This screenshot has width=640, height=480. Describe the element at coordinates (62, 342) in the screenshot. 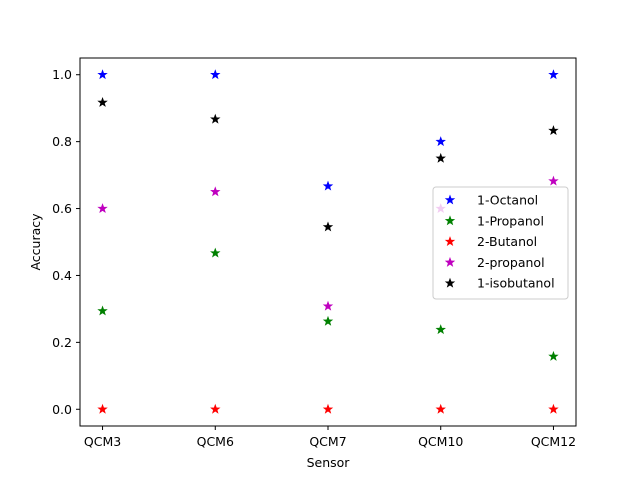

I see `y-tick-label: 0.2` at that location.